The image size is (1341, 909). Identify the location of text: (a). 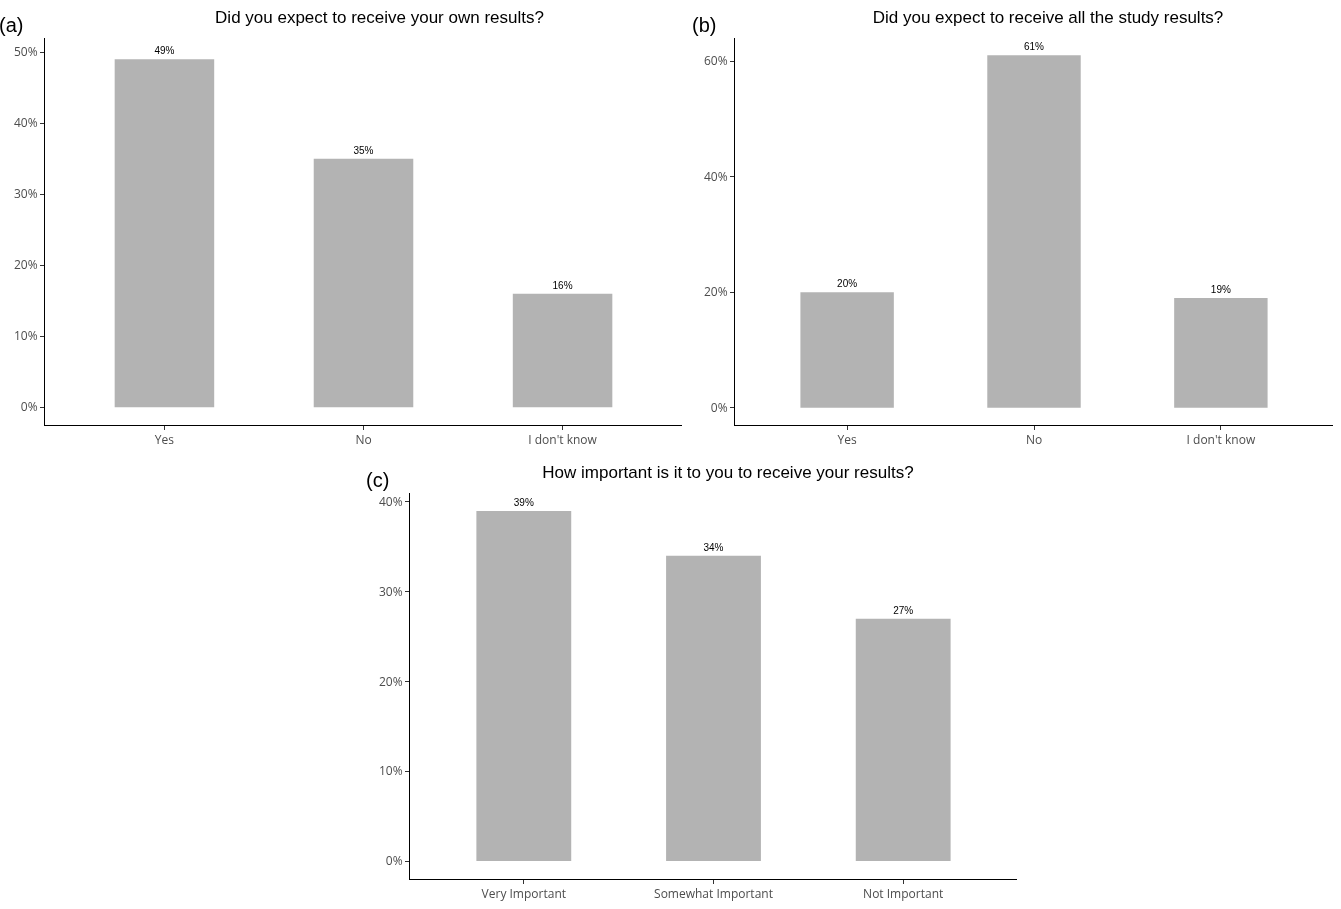
(12, 25).